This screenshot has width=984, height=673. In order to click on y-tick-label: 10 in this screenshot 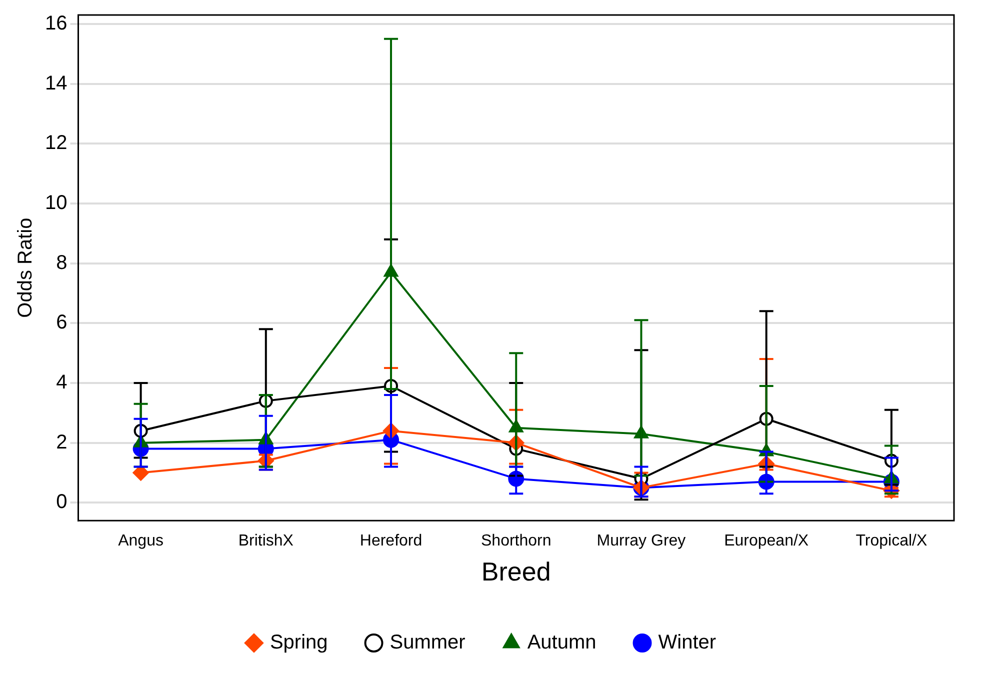, I will do `click(56, 203)`.